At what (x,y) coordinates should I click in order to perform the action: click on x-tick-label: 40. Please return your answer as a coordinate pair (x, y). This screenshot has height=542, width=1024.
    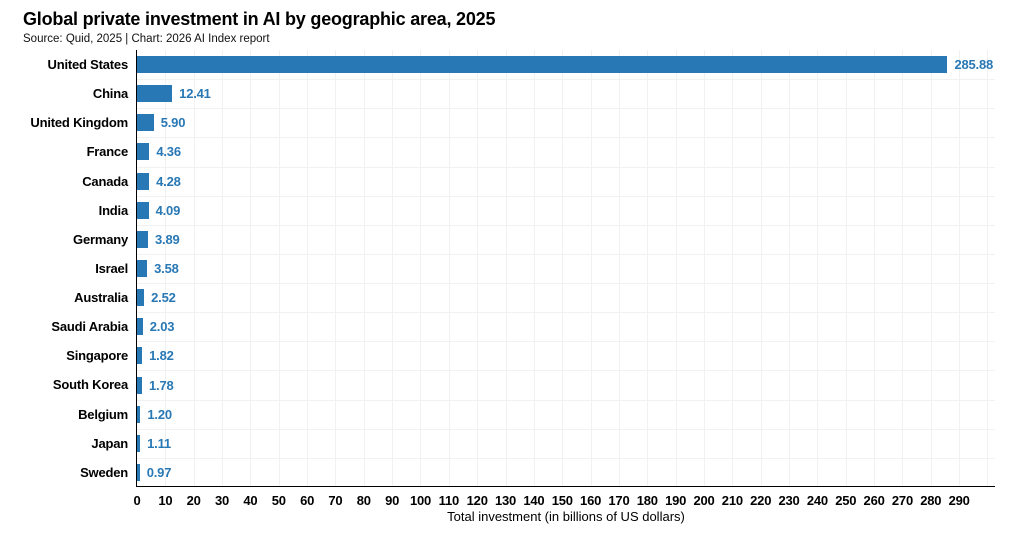
    Looking at the image, I should click on (250, 500).